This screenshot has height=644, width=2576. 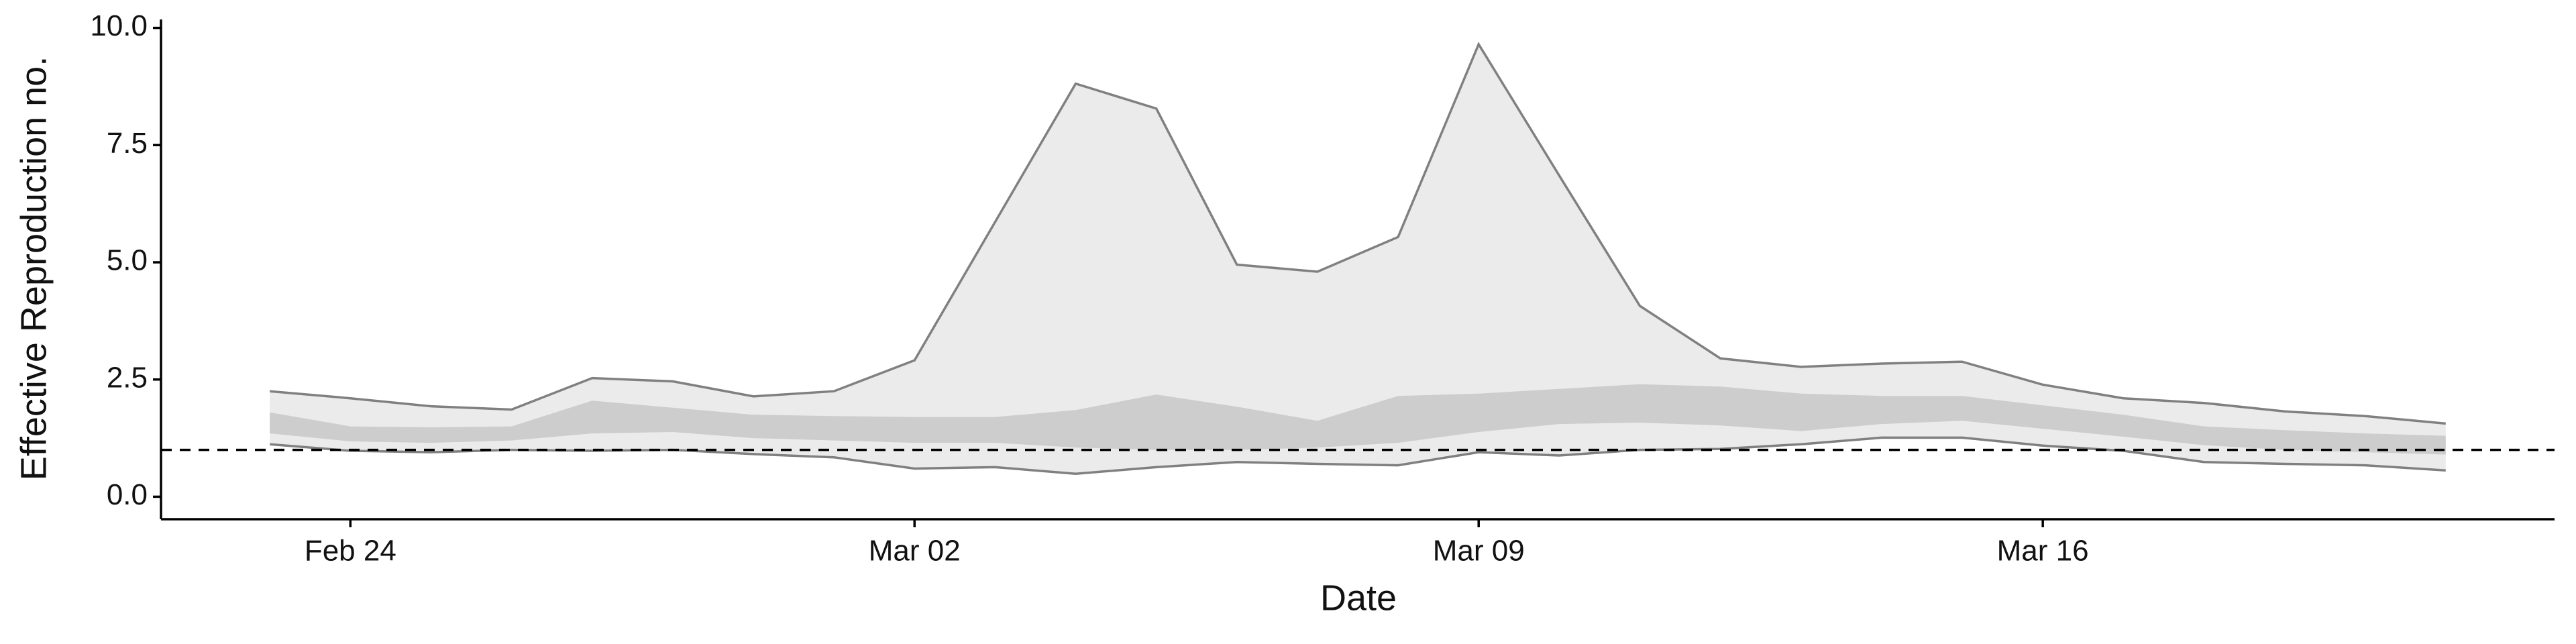 I want to click on x-tick-label: Mar 02, so click(x=915, y=551).